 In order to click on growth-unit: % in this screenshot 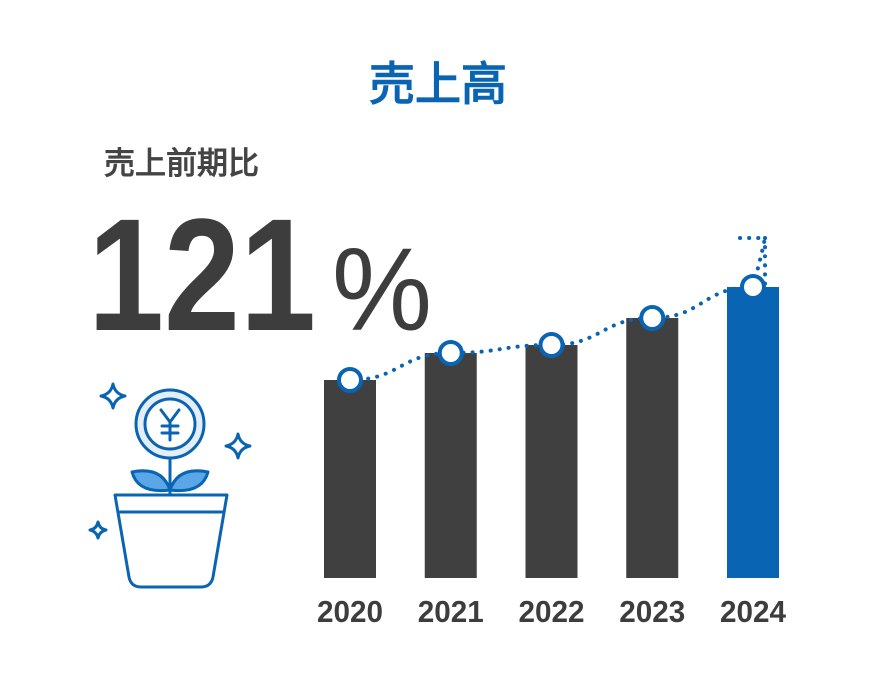, I will do `click(382, 290)`.